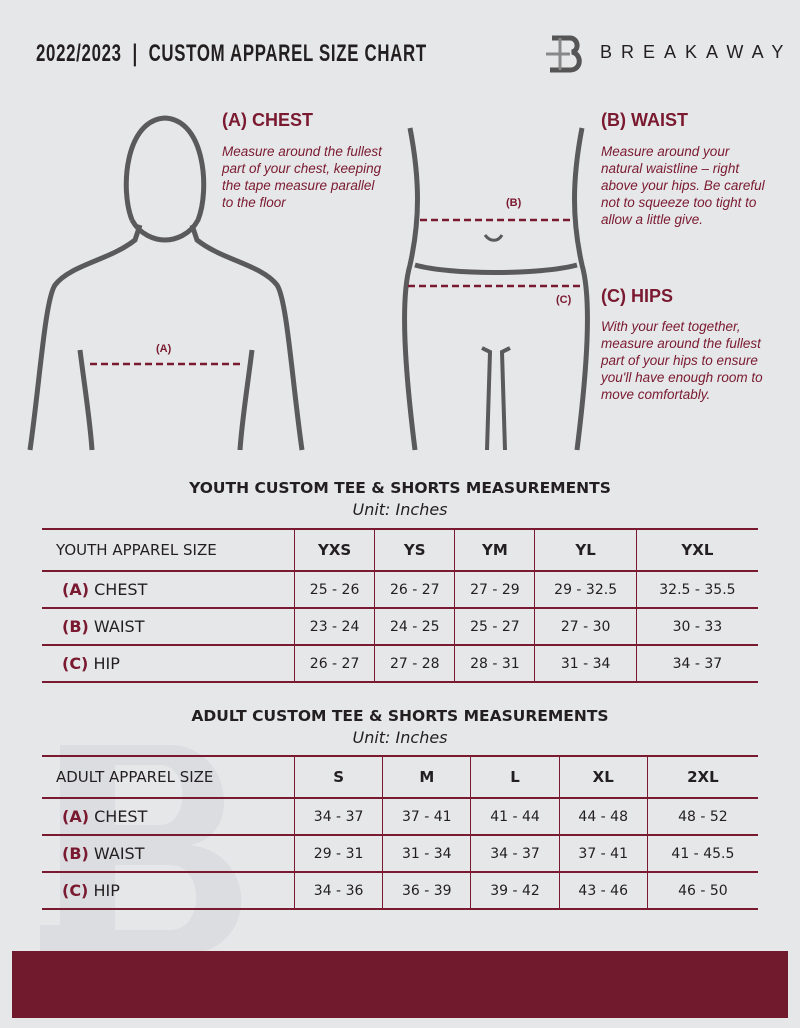 The width and height of the screenshot is (800, 1028). Describe the element at coordinates (494, 626) in the screenshot. I see `measurement-value: 25 - 27` at that location.